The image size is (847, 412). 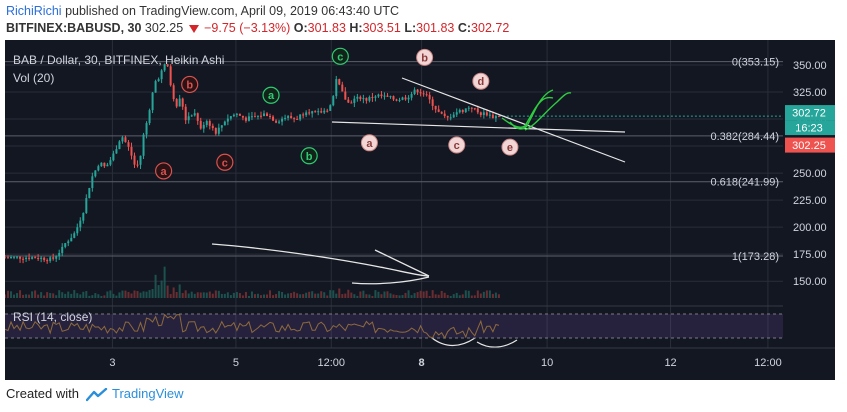 I want to click on author-name: RichiRichi, so click(x=34, y=11).